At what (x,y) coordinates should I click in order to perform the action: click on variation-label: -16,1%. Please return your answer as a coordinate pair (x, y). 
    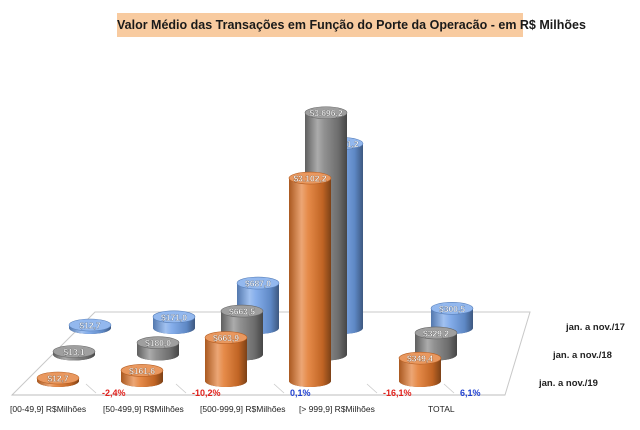
    Looking at the image, I should click on (397, 393).